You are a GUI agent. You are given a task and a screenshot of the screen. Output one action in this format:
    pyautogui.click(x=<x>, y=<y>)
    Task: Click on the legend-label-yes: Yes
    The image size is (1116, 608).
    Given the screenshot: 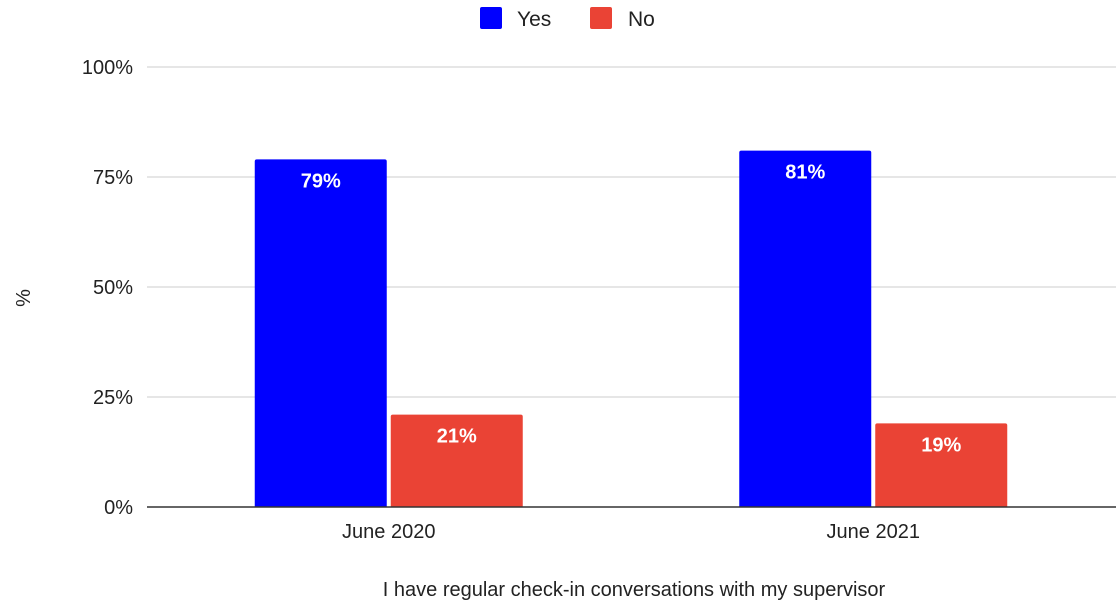 What is the action you would take?
    pyautogui.click(x=534, y=19)
    